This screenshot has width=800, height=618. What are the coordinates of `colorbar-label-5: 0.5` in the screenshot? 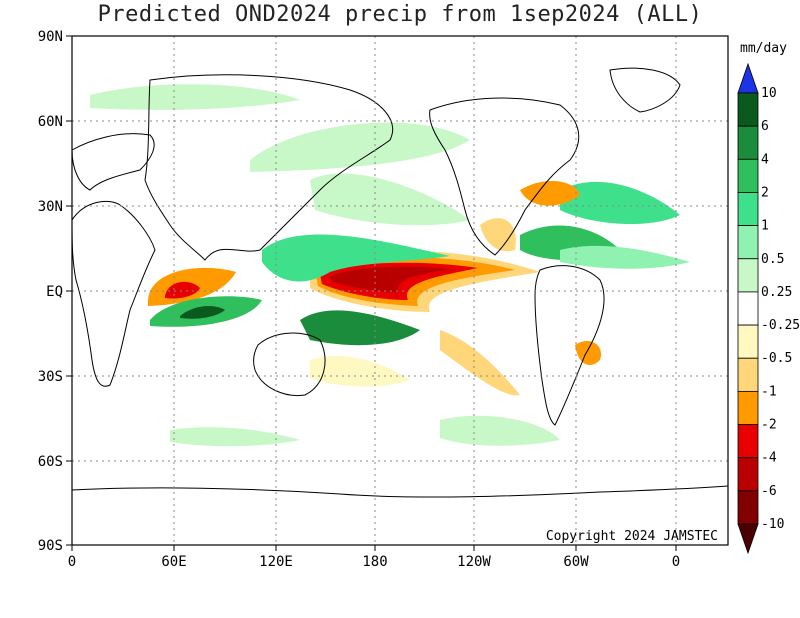 It's located at (772, 259).